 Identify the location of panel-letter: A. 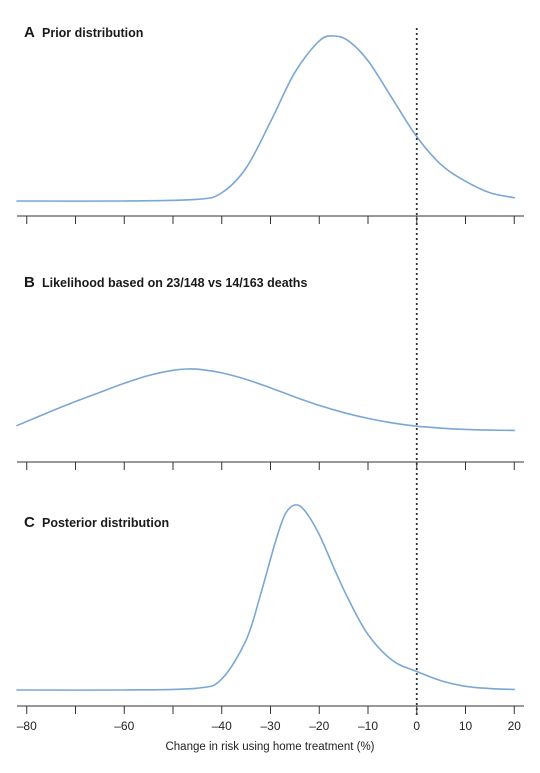
(29, 32).